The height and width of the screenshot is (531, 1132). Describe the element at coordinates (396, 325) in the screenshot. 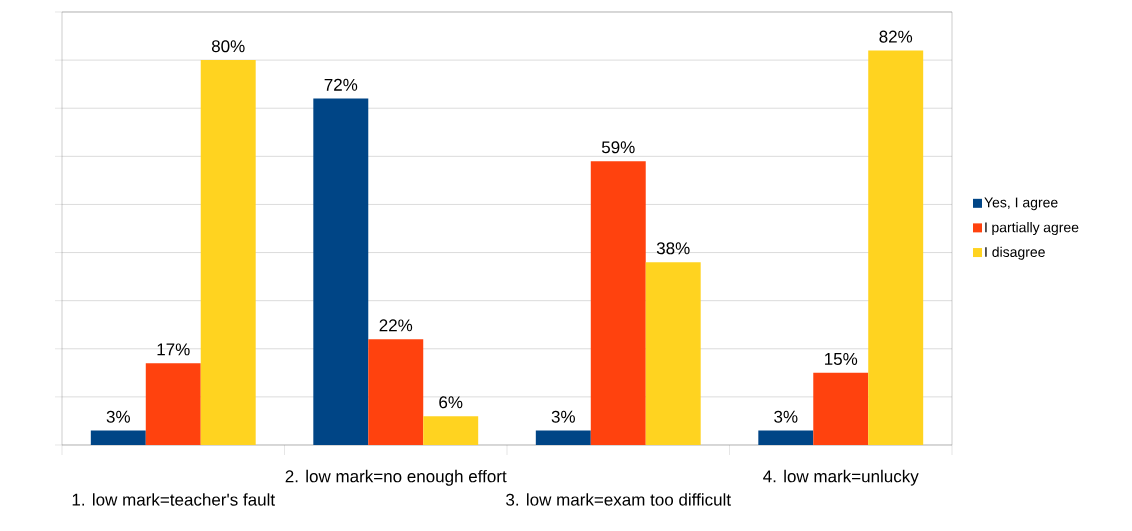

I see `data-label: 22%` at that location.